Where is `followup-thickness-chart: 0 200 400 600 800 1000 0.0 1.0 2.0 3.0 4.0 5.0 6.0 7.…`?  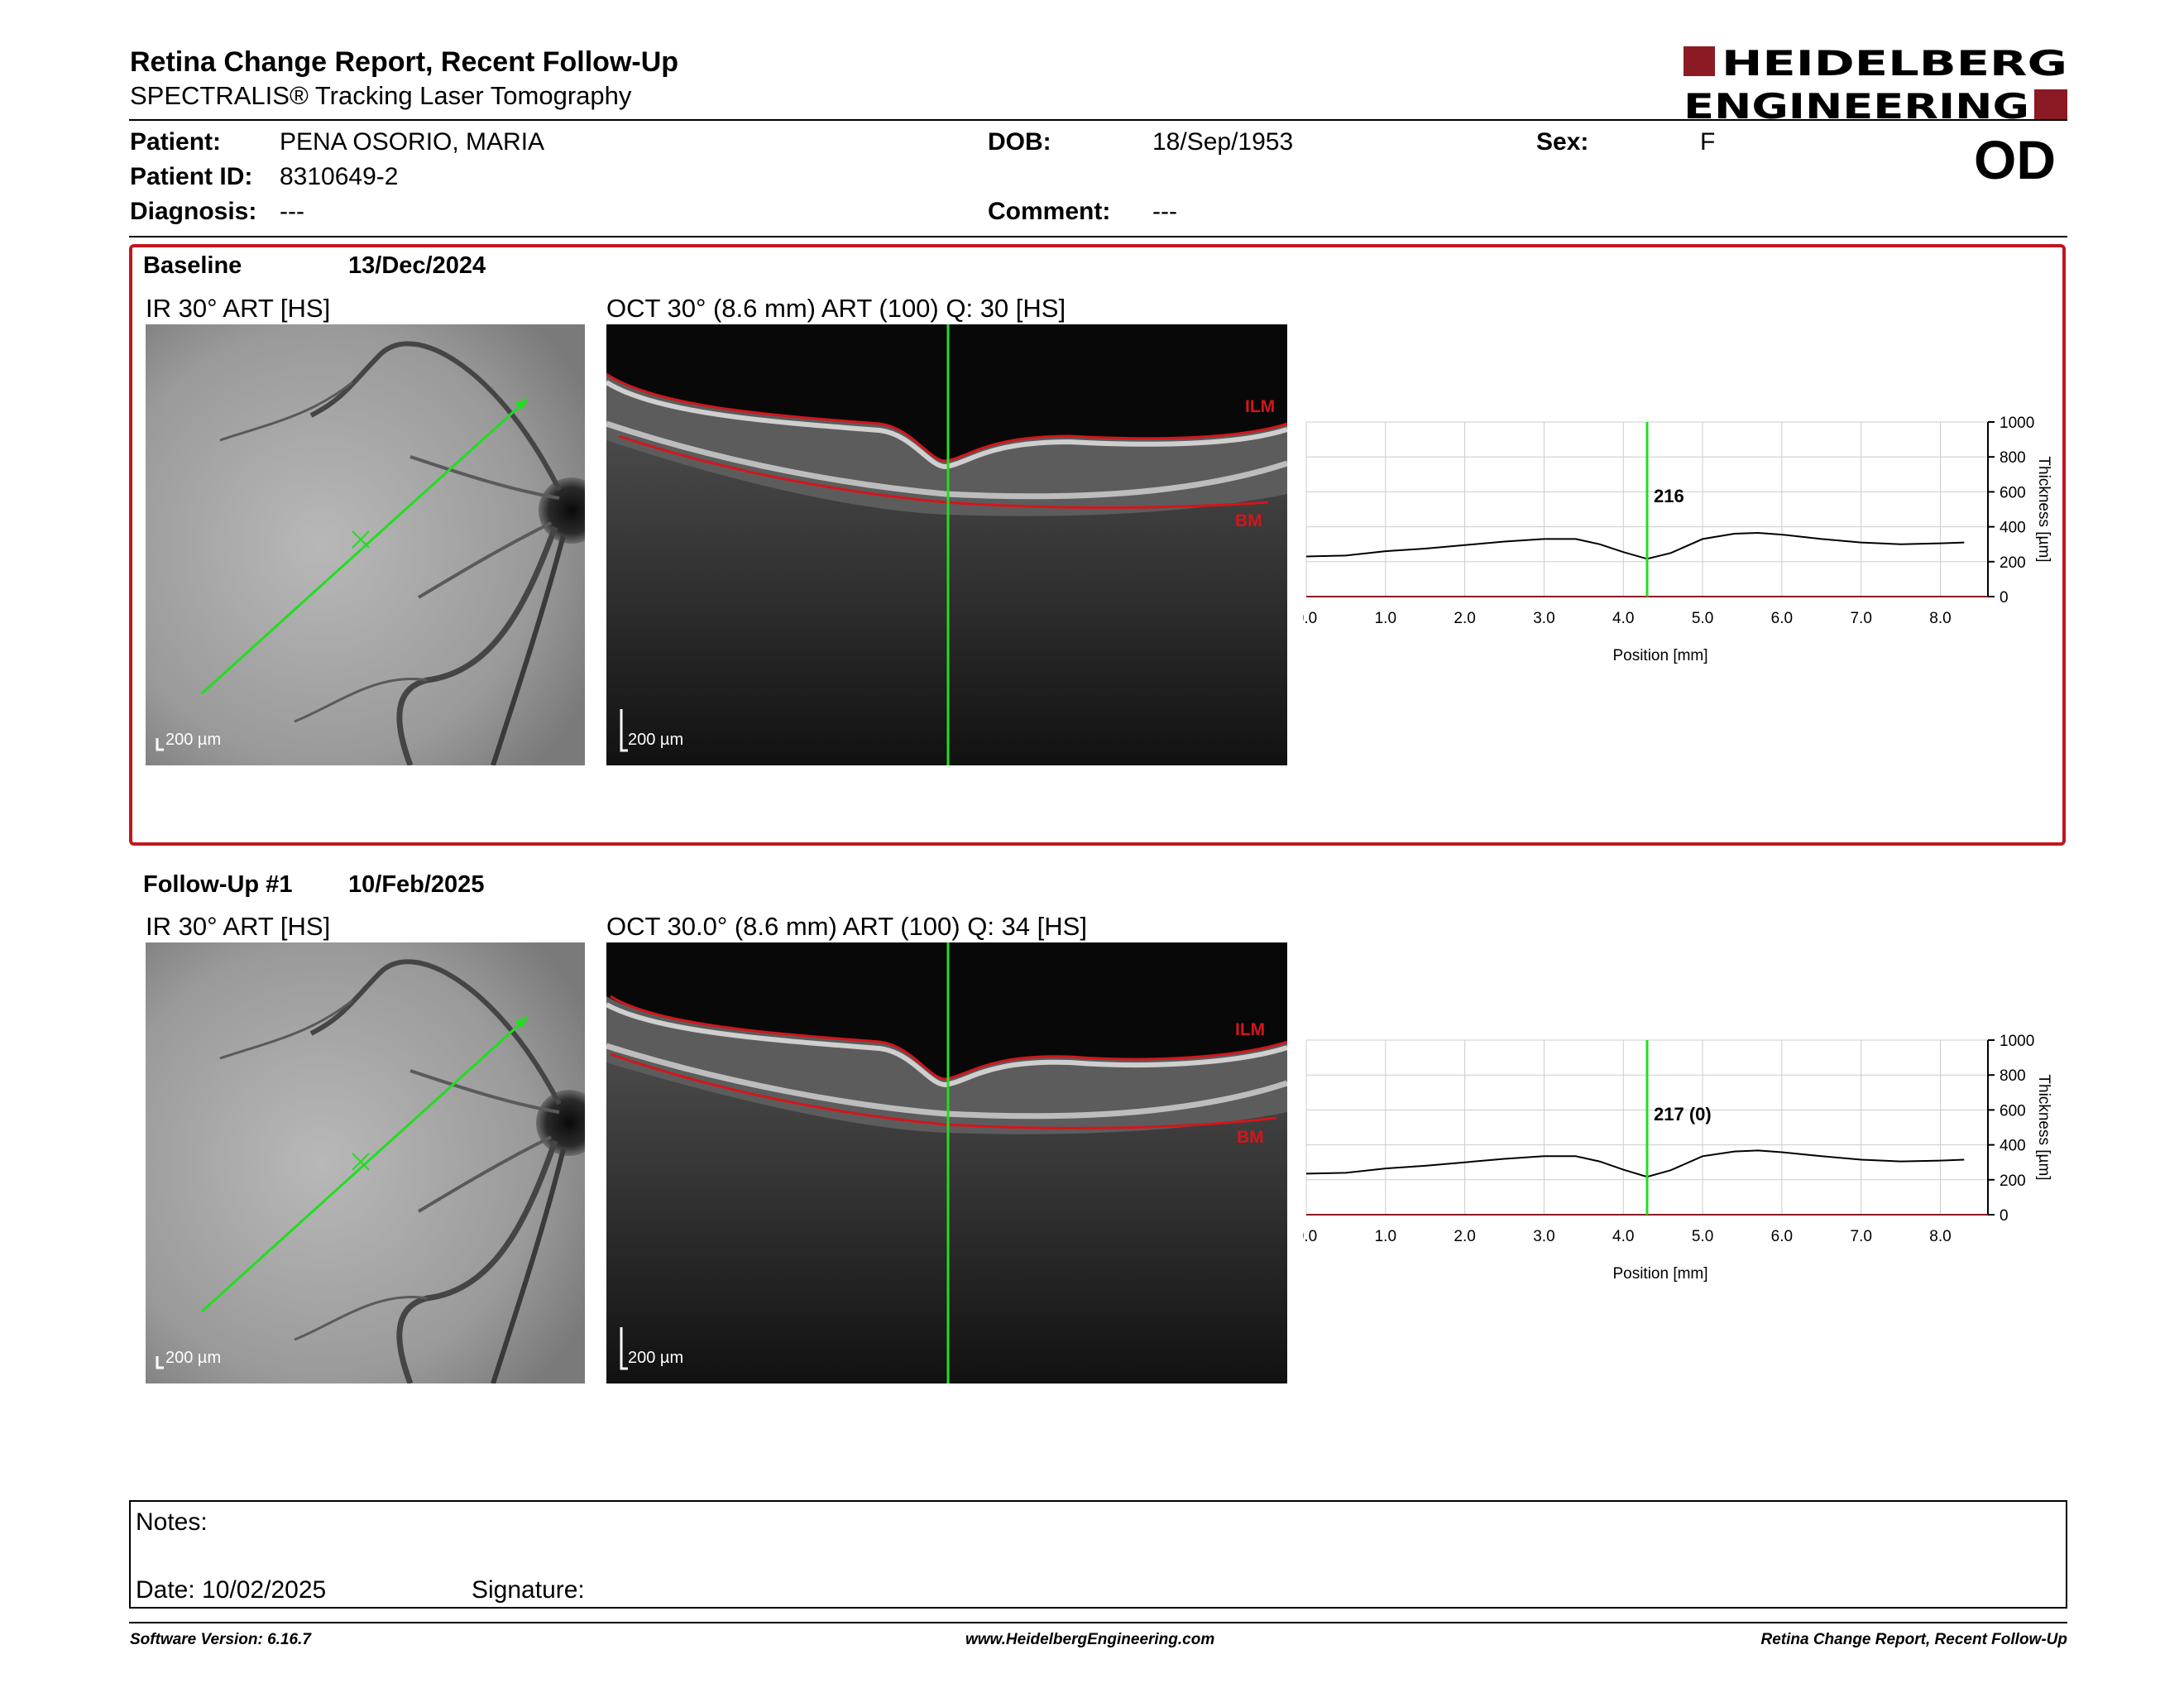 followup-thickness-chart: 0 200 400 600 800 1000 0.0 1.0 2.0 3.0 4.0 5.0 6.0 7.… is located at coordinates (1677, 1158).